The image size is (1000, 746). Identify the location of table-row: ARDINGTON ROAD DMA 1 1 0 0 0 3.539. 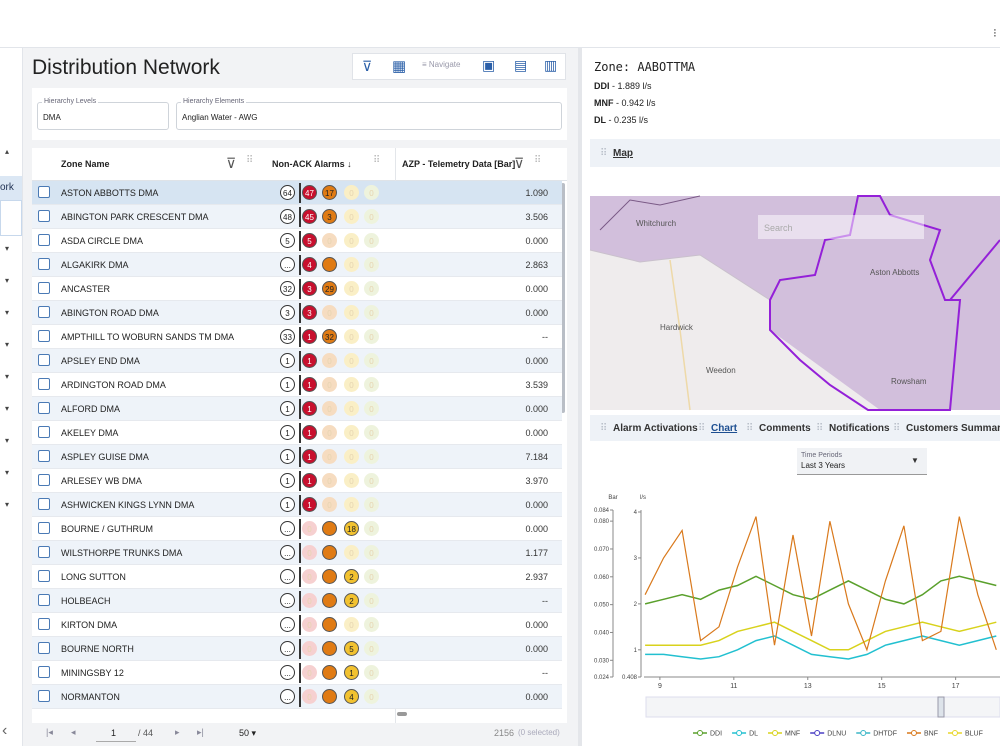
(297, 385).